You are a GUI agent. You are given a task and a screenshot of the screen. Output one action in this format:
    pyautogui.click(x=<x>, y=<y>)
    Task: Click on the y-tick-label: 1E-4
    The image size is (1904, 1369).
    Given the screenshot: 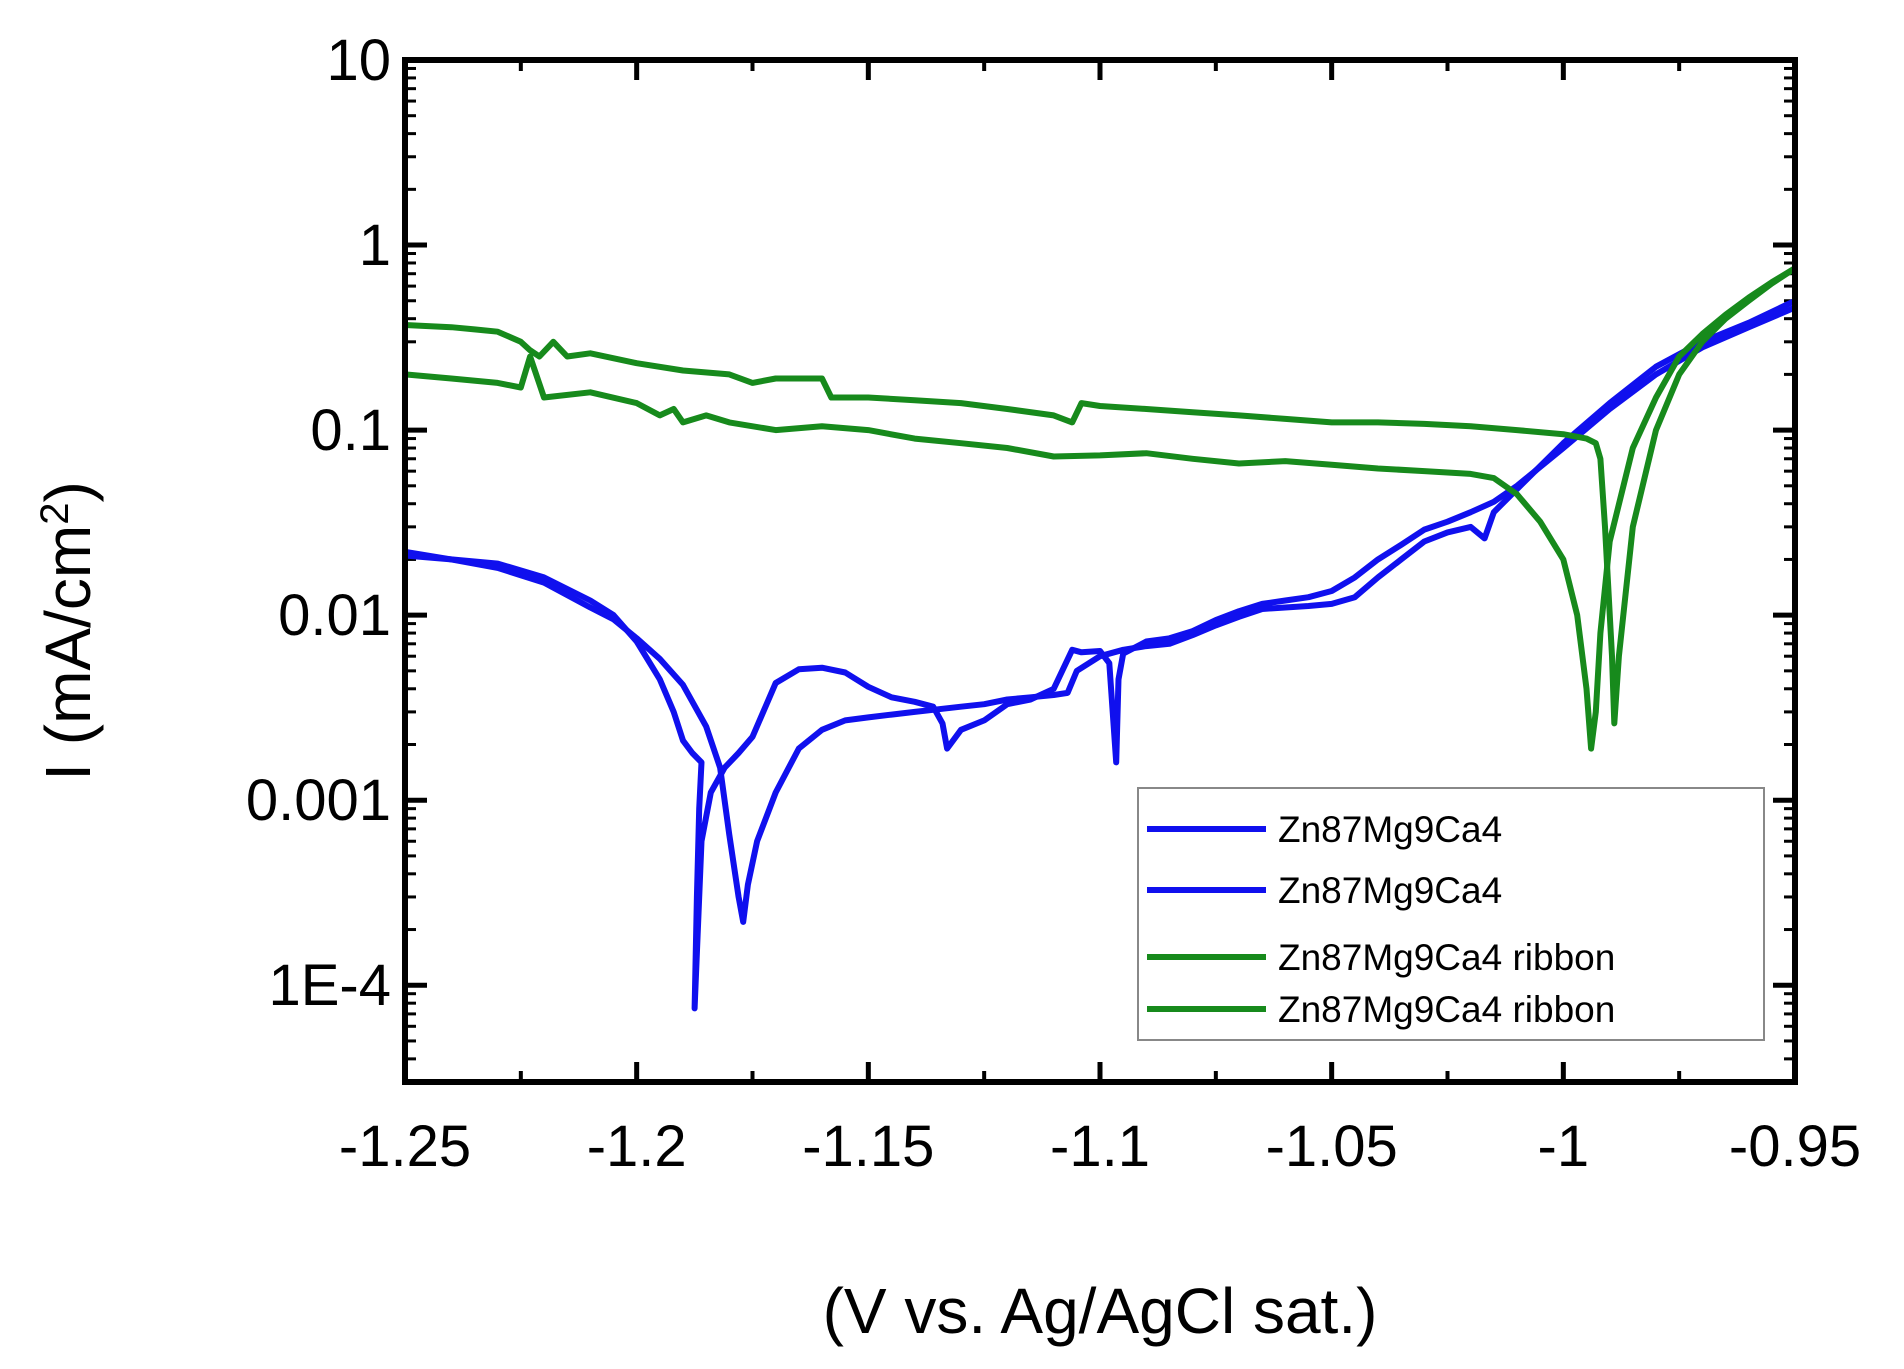 What is the action you would take?
    pyautogui.click(x=329, y=985)
    